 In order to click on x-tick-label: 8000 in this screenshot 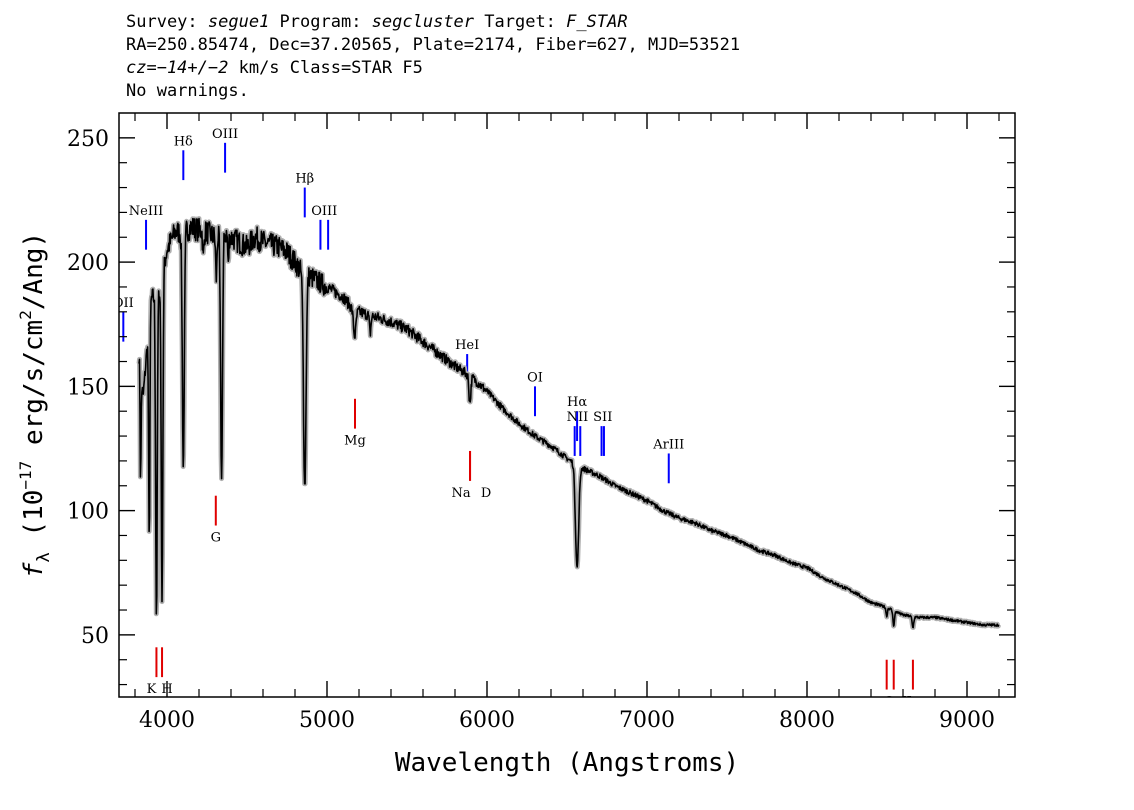, I will do `click(807, 720)`.